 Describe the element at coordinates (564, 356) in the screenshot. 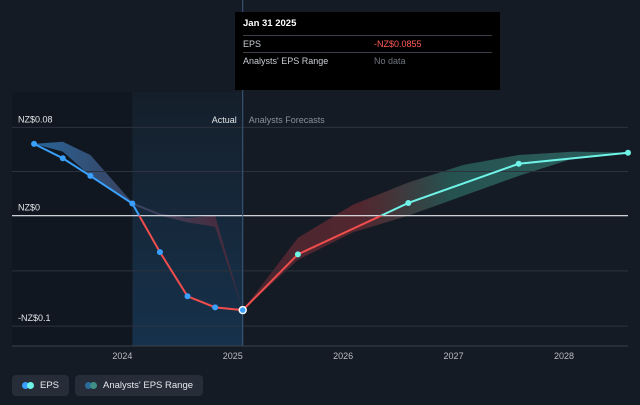

I see `x-tick-label-4: 2028` at that location.